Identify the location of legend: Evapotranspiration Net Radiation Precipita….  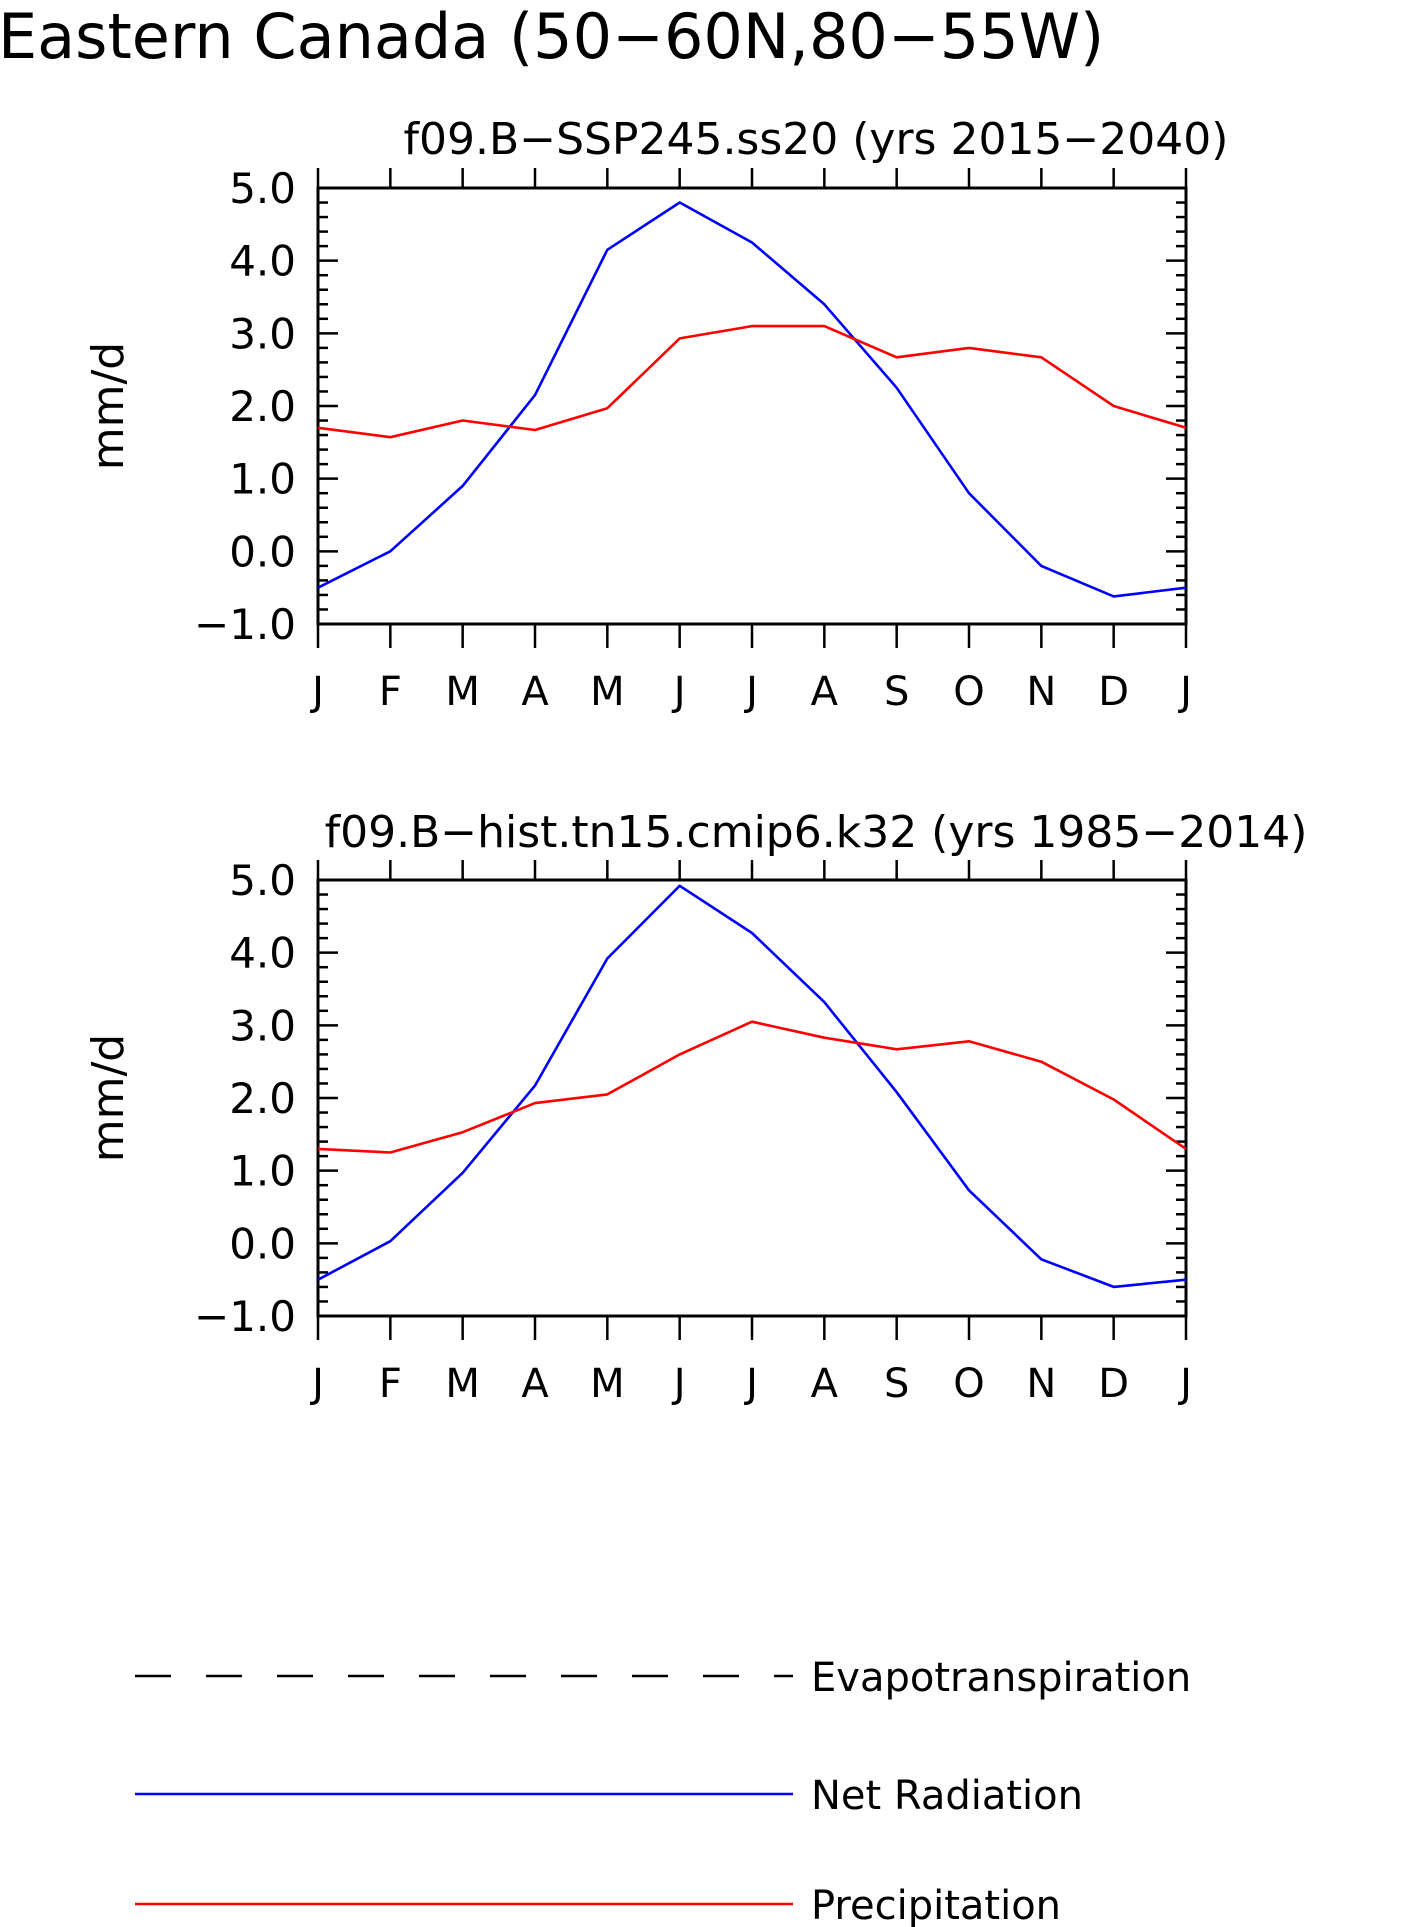
(663, 1791).